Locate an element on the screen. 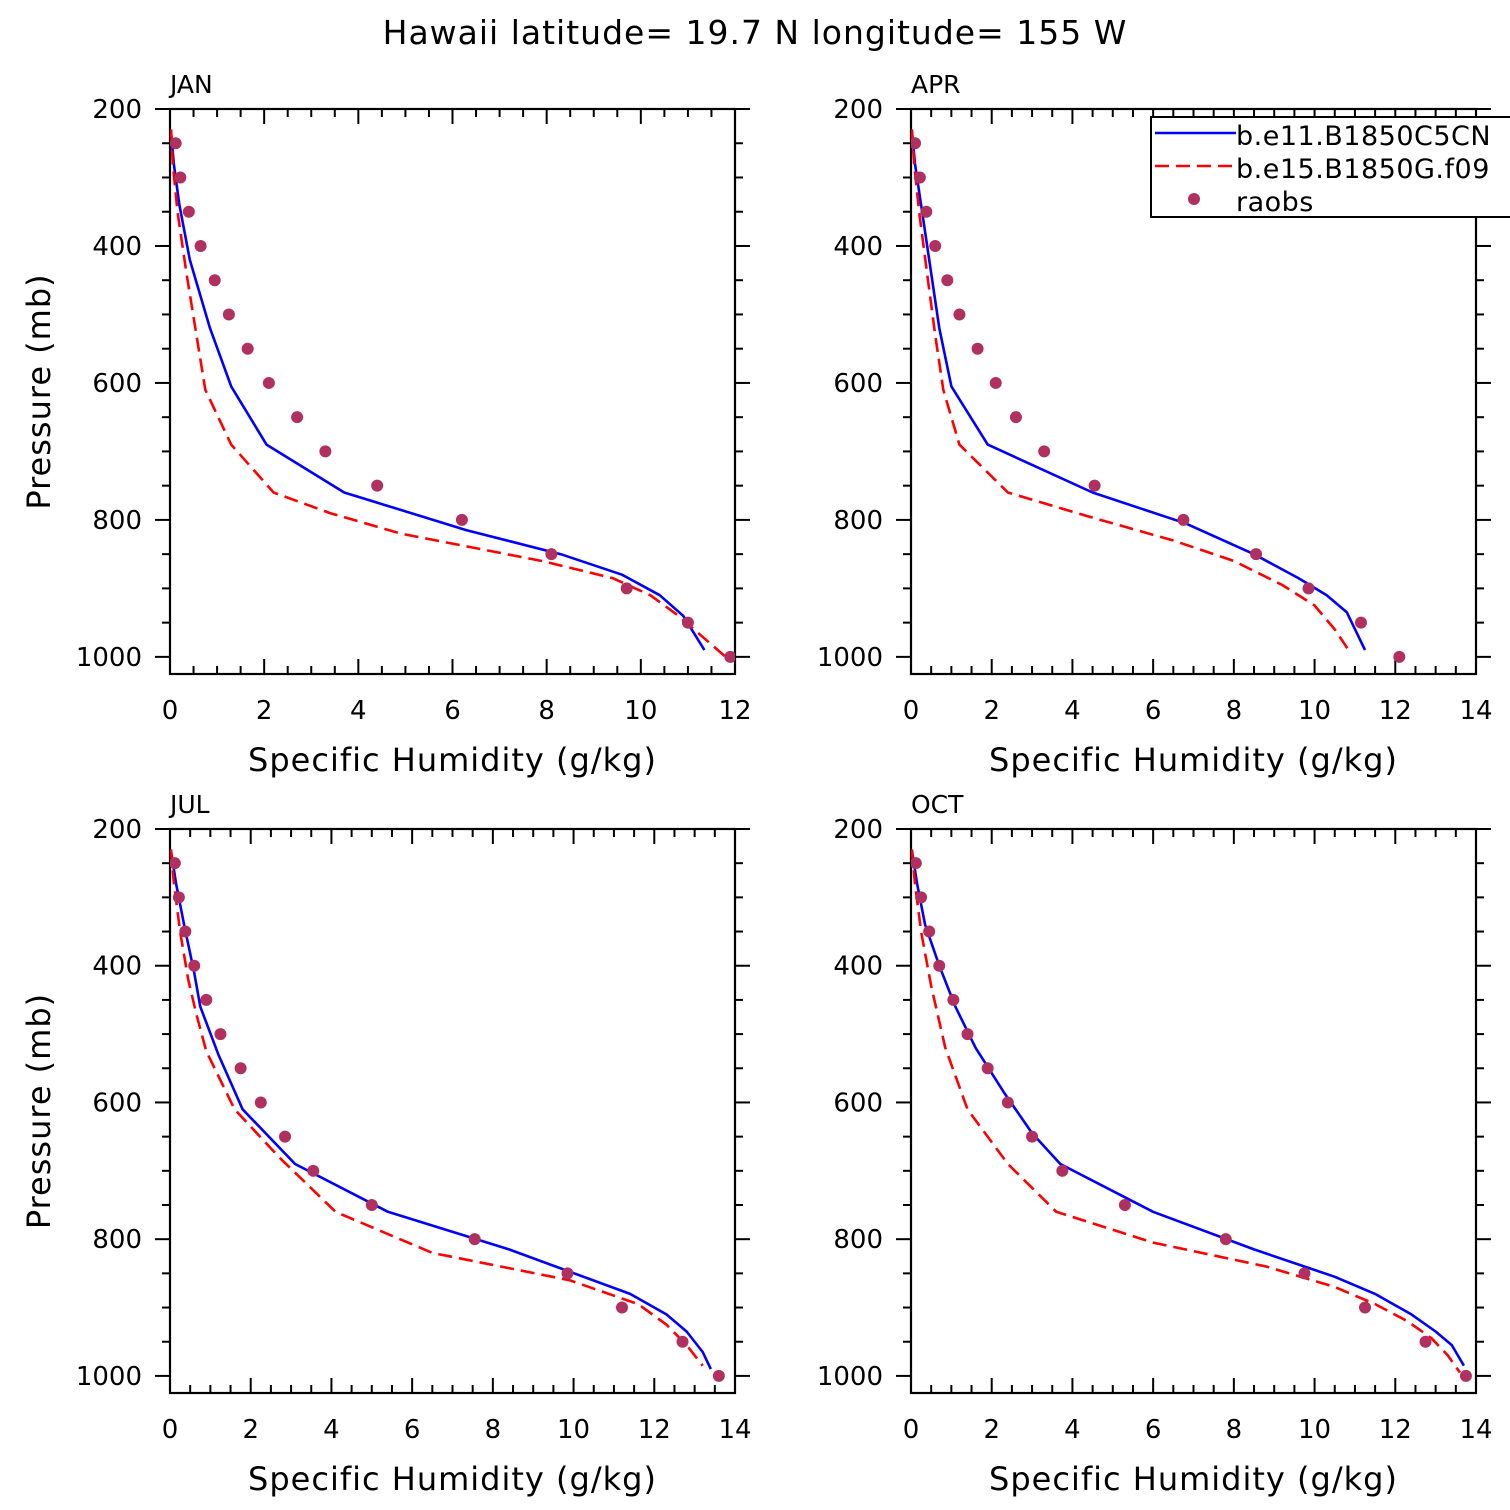 The height and width of the screenshot is (1510, 1510). panel-label: JUL is located at coordinates (189, 804).